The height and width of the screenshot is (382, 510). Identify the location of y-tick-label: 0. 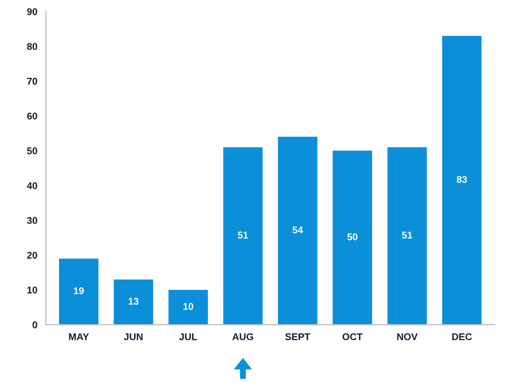
(35, 324).